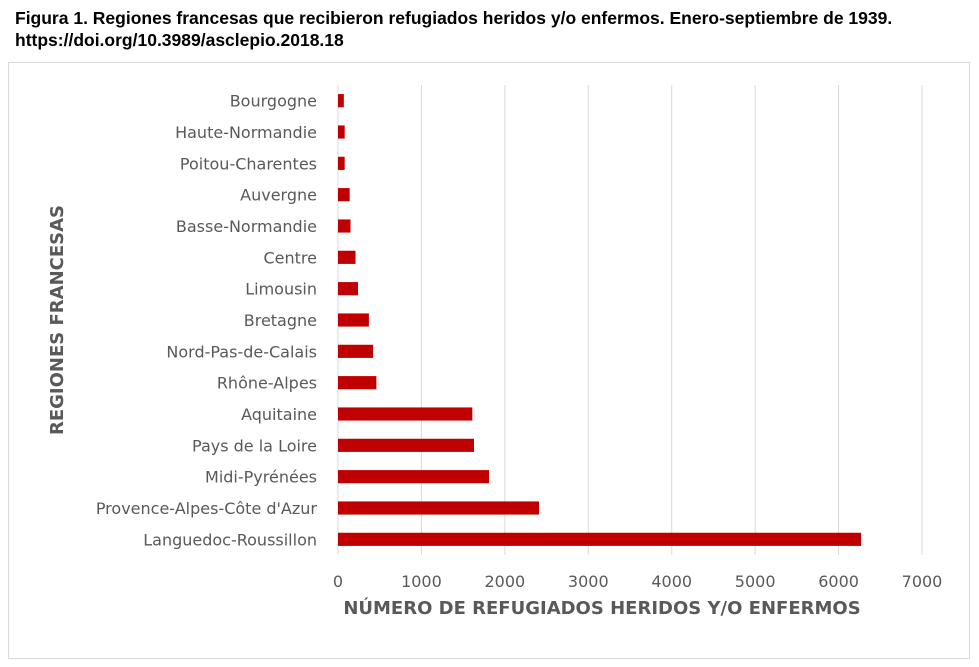  Describe the element at coordinates (230, 539) in the screenshot. I see `category-label: Languedoc-Roussillon` at that location.